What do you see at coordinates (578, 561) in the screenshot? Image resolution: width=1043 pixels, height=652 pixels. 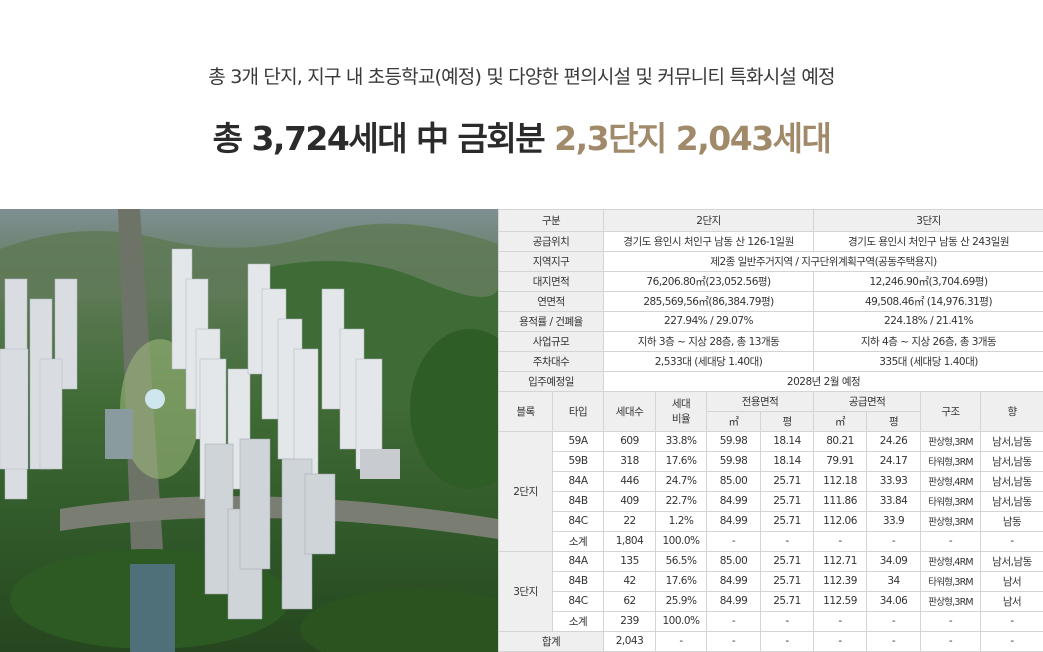 I see `type-cell: 84A` at bounding box center [578, 561].